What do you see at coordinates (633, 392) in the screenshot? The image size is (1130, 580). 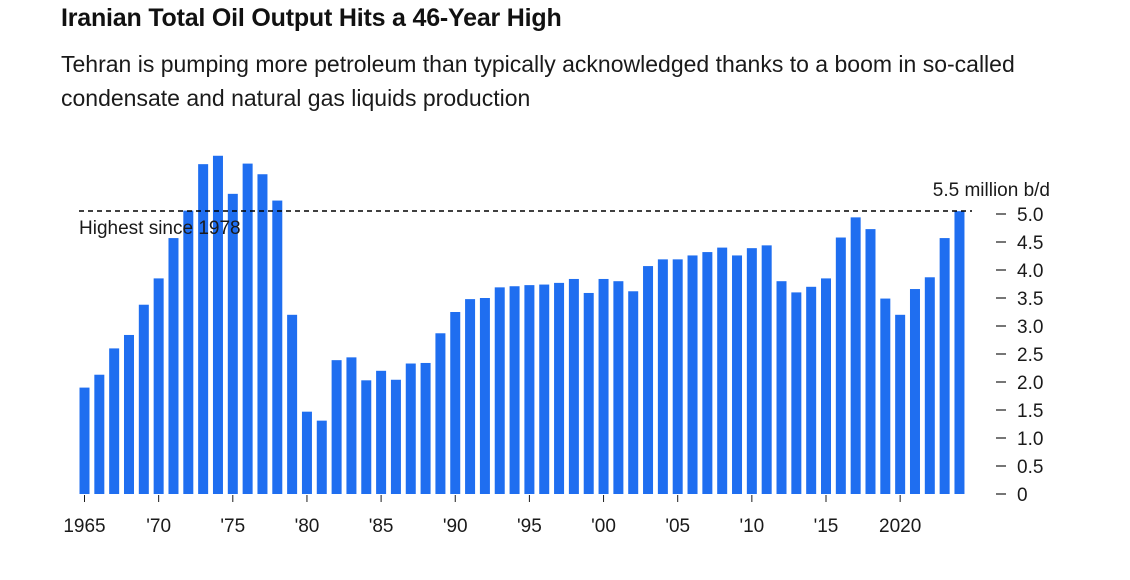 I see `bar-2002` at bounding box center [633, 392].